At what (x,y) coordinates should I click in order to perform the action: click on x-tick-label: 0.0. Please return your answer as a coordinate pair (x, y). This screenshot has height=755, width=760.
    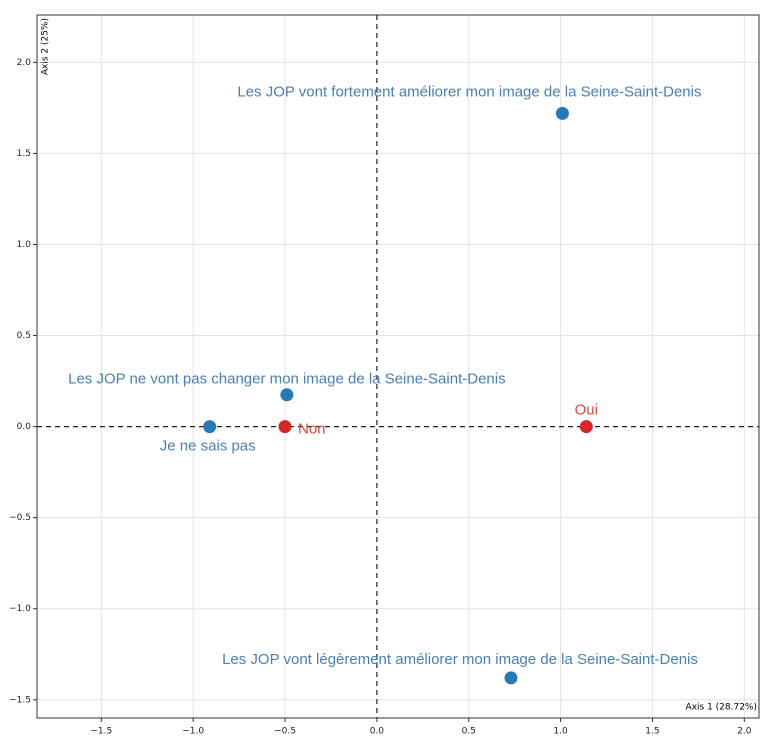
    Looking at the image, I should click on (377, 732).